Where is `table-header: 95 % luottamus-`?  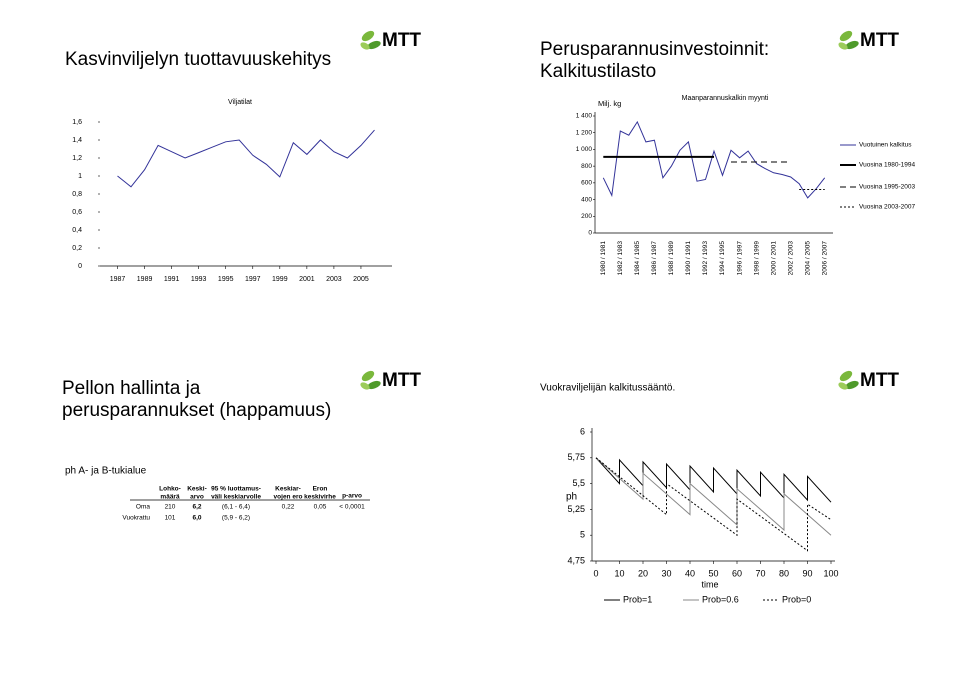
table-header: 95 % luottamus- is located at coordinates (236, 489).